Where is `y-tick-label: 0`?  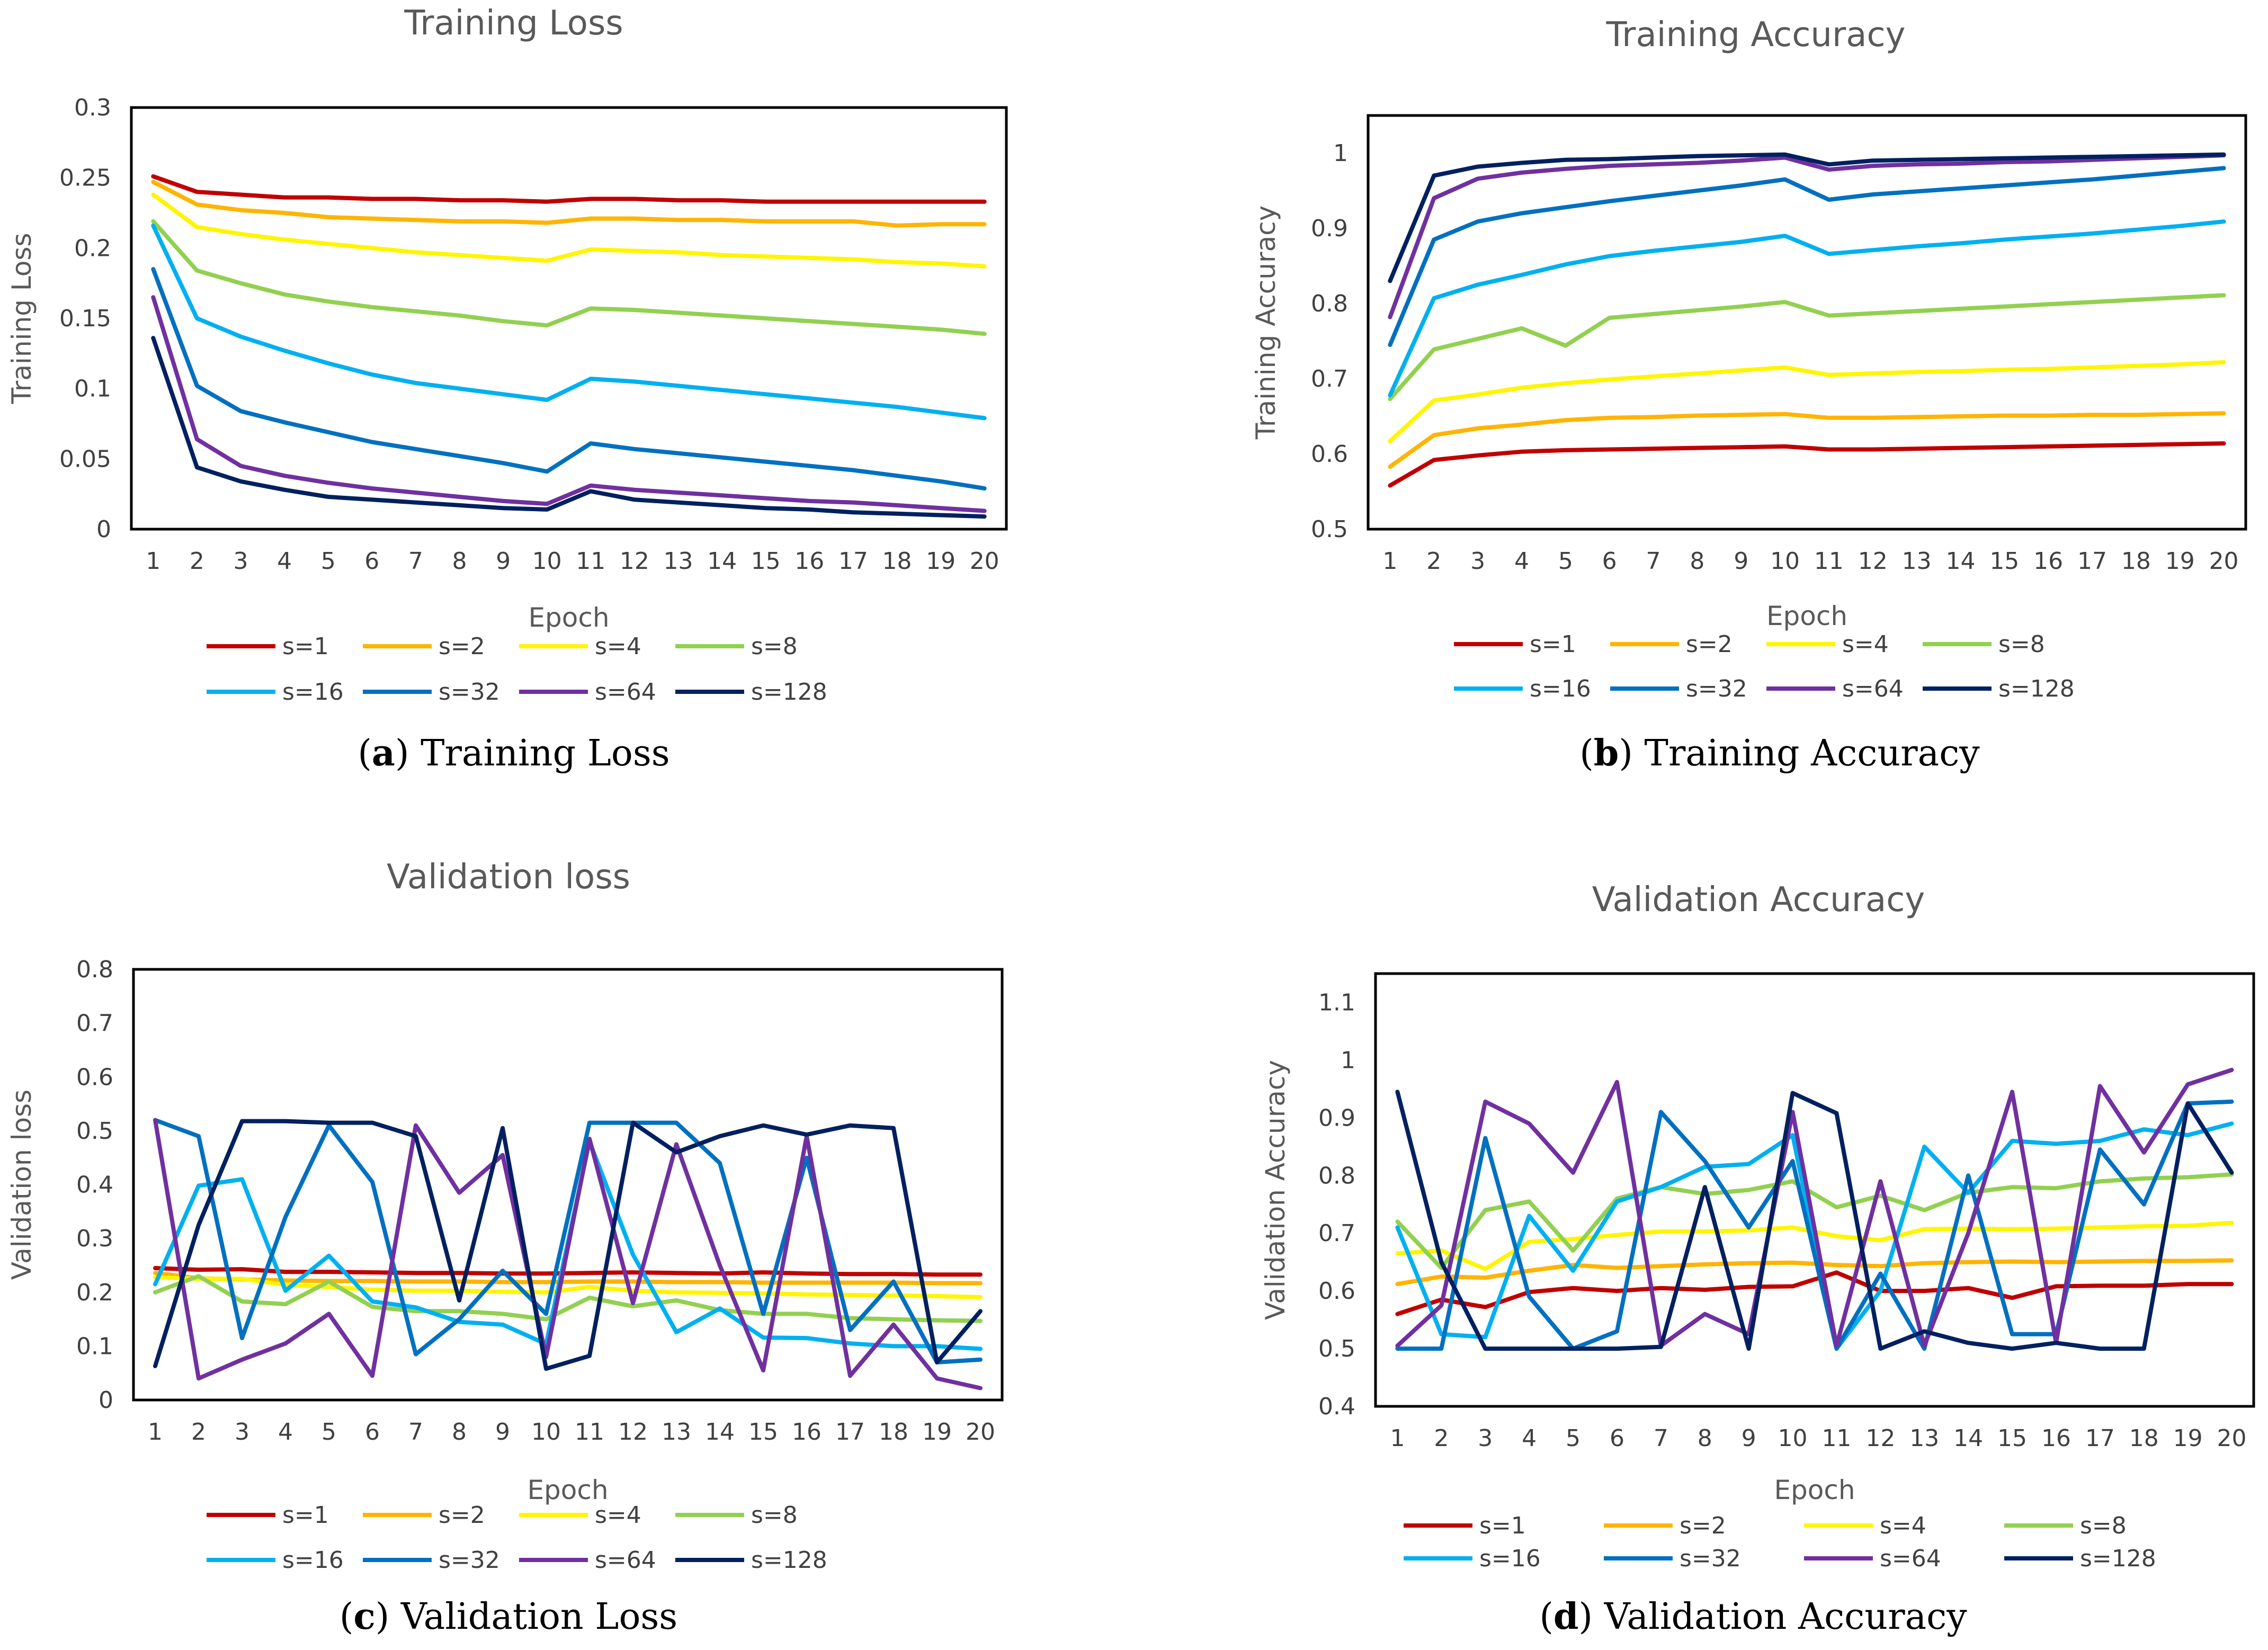
y-tick-label: 0 is located at coordinates (106, 1400).